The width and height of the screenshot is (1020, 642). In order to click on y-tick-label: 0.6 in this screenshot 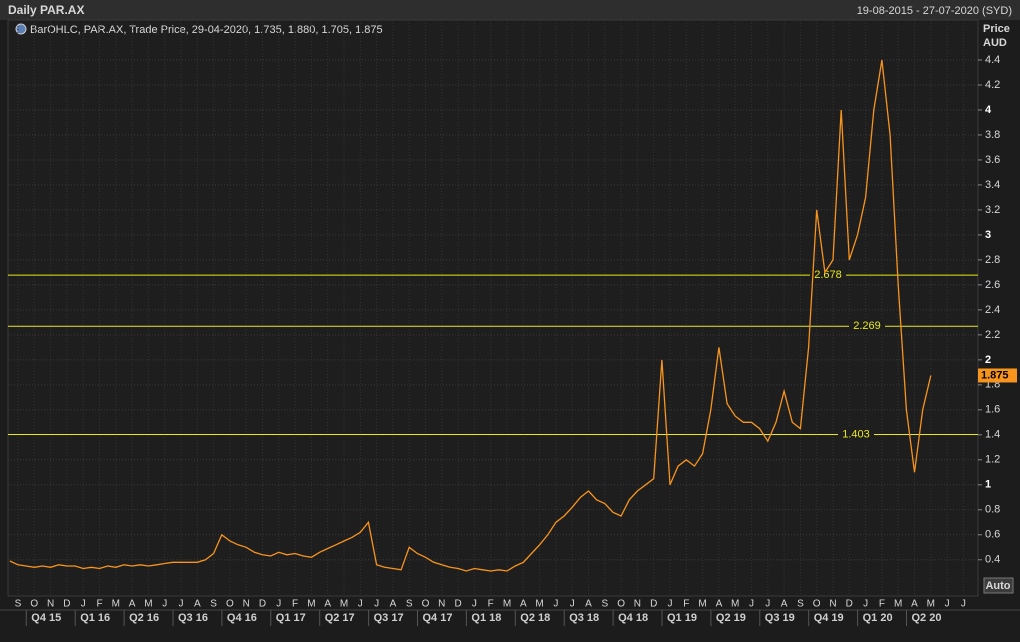, I will do `click(992, 535)`.